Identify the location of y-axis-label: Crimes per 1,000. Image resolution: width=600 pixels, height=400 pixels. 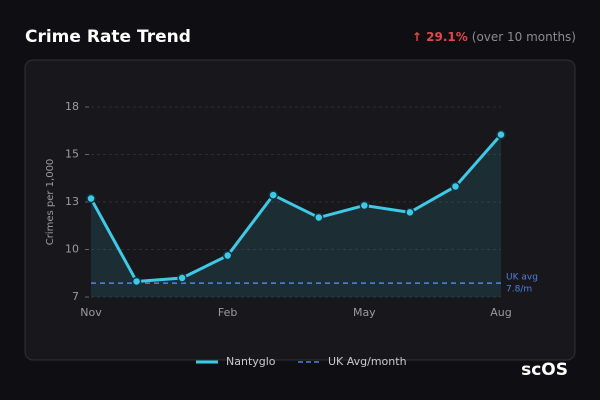
(50, 202).